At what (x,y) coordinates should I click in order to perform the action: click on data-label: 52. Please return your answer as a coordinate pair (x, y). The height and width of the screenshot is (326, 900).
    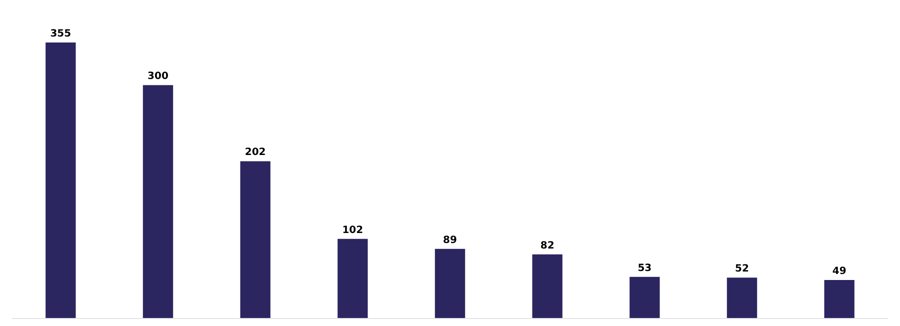
    Looking at the image, I should click on (742, 269).